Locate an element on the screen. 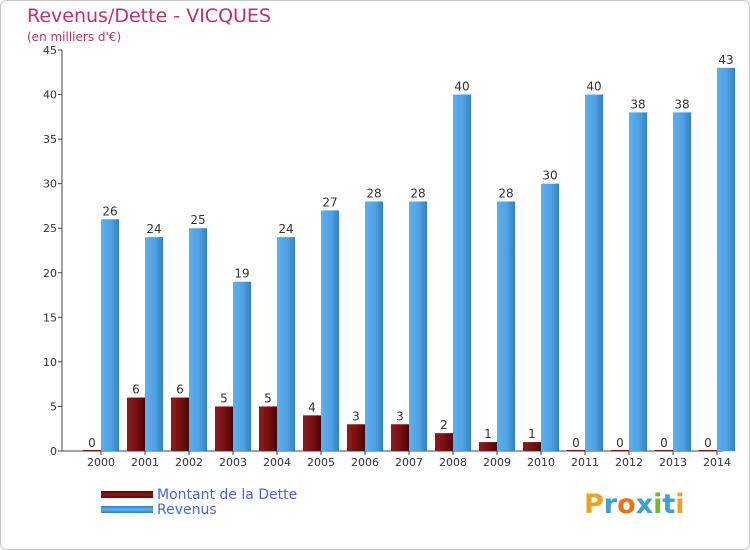 The width and height of the screenshot is (750, 550). x-tick-label: 2008 is located at coordinates (453, 462).